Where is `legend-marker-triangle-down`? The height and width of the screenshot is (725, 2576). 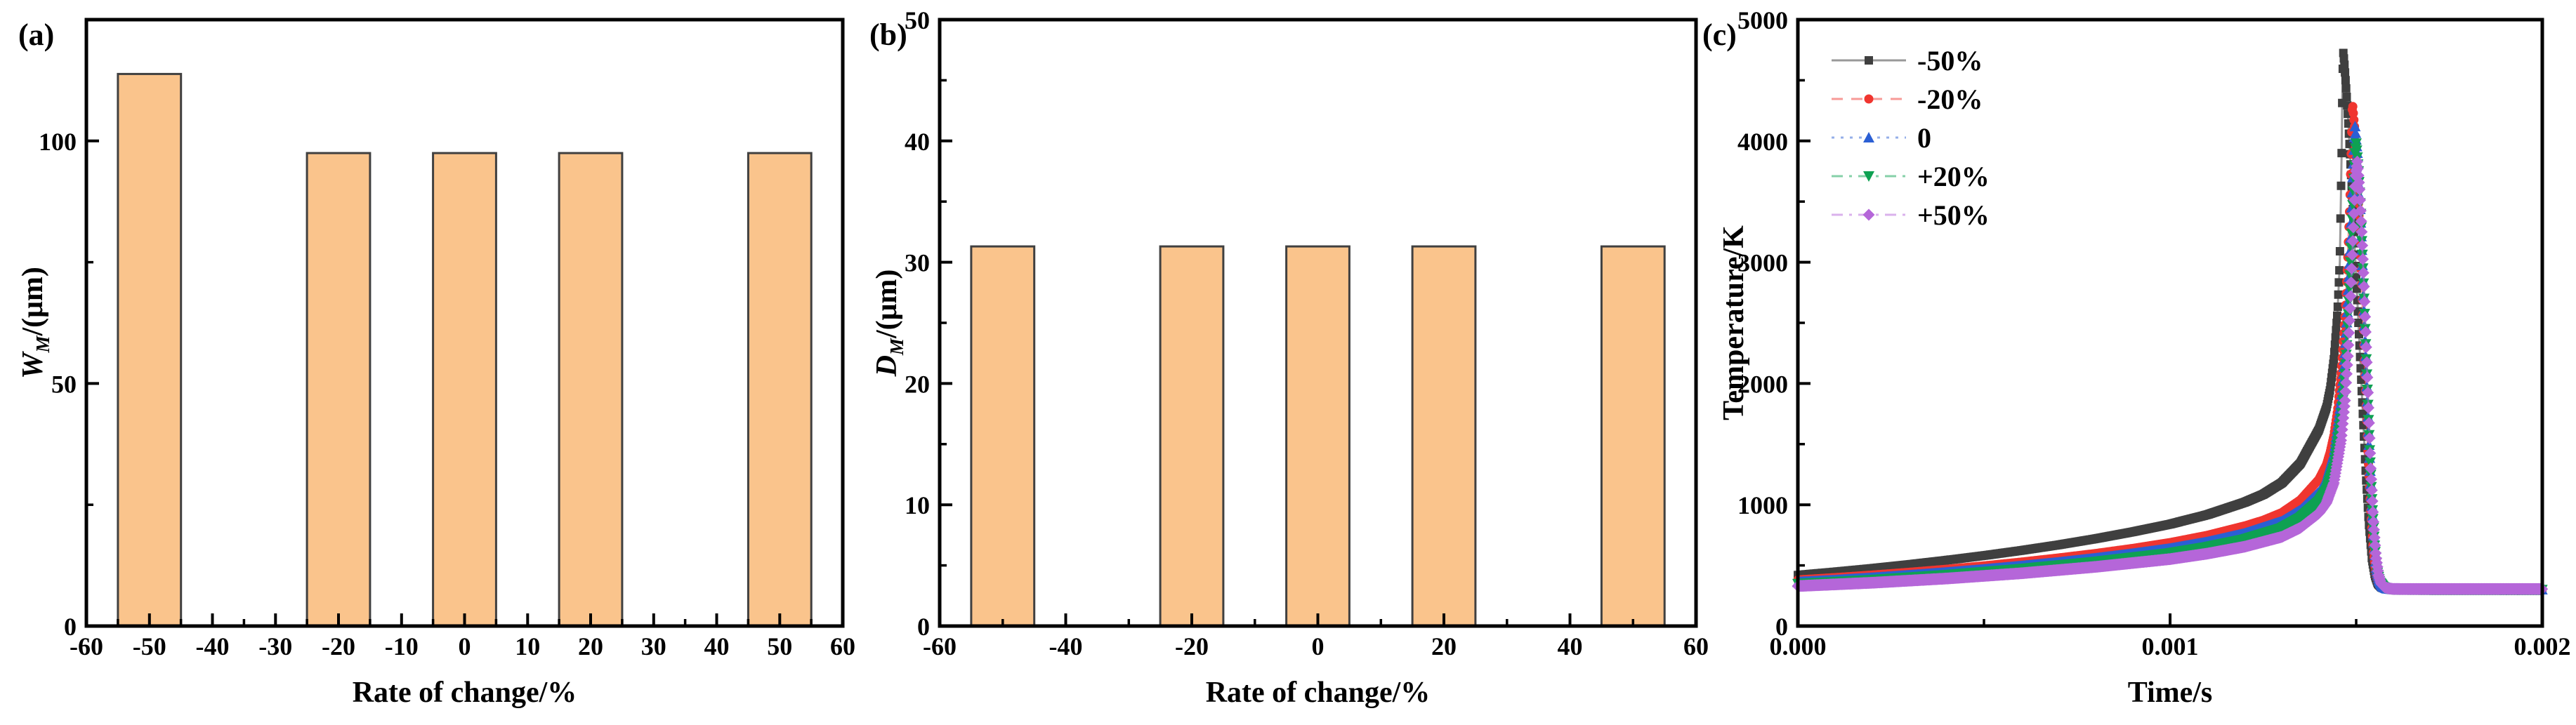
legend-marker-triangle-down is located at coordinates (1868, 177).